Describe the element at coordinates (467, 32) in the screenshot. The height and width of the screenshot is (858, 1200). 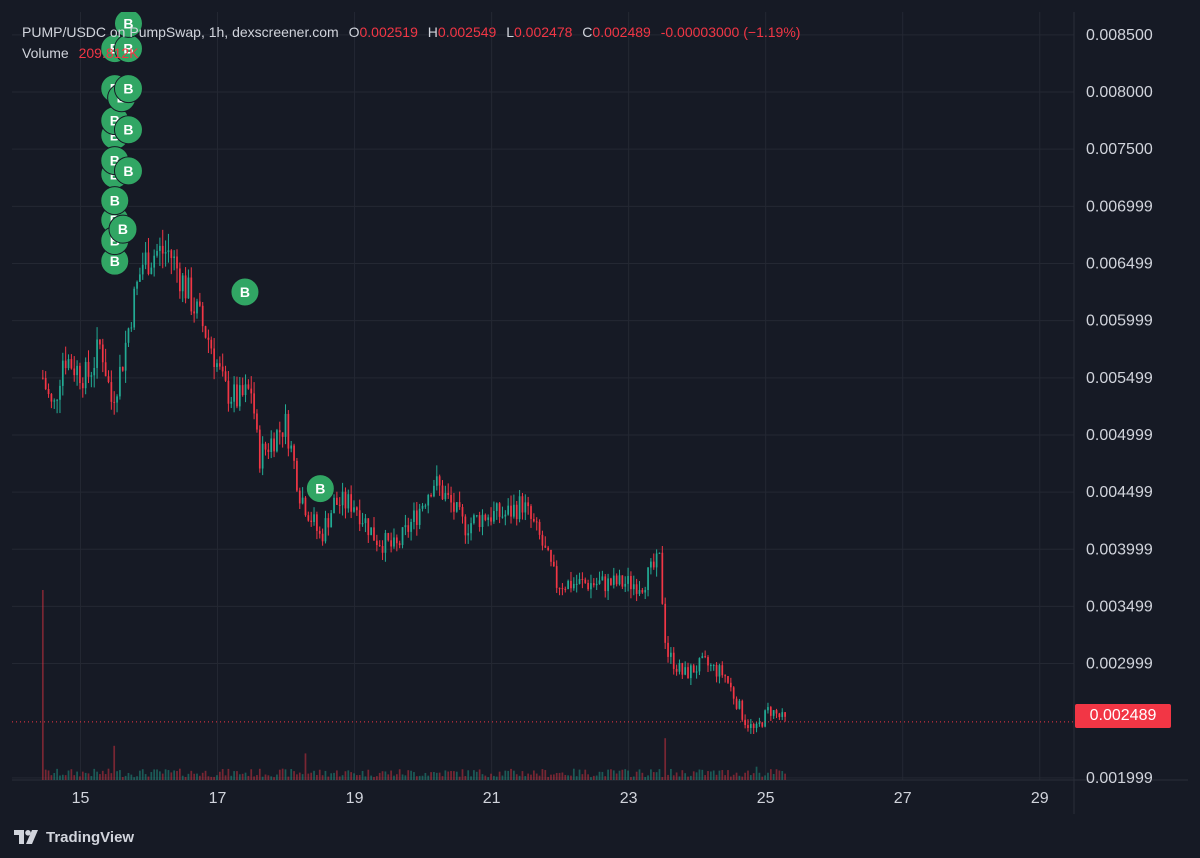
I see `high-value: 0.002549` at that location.